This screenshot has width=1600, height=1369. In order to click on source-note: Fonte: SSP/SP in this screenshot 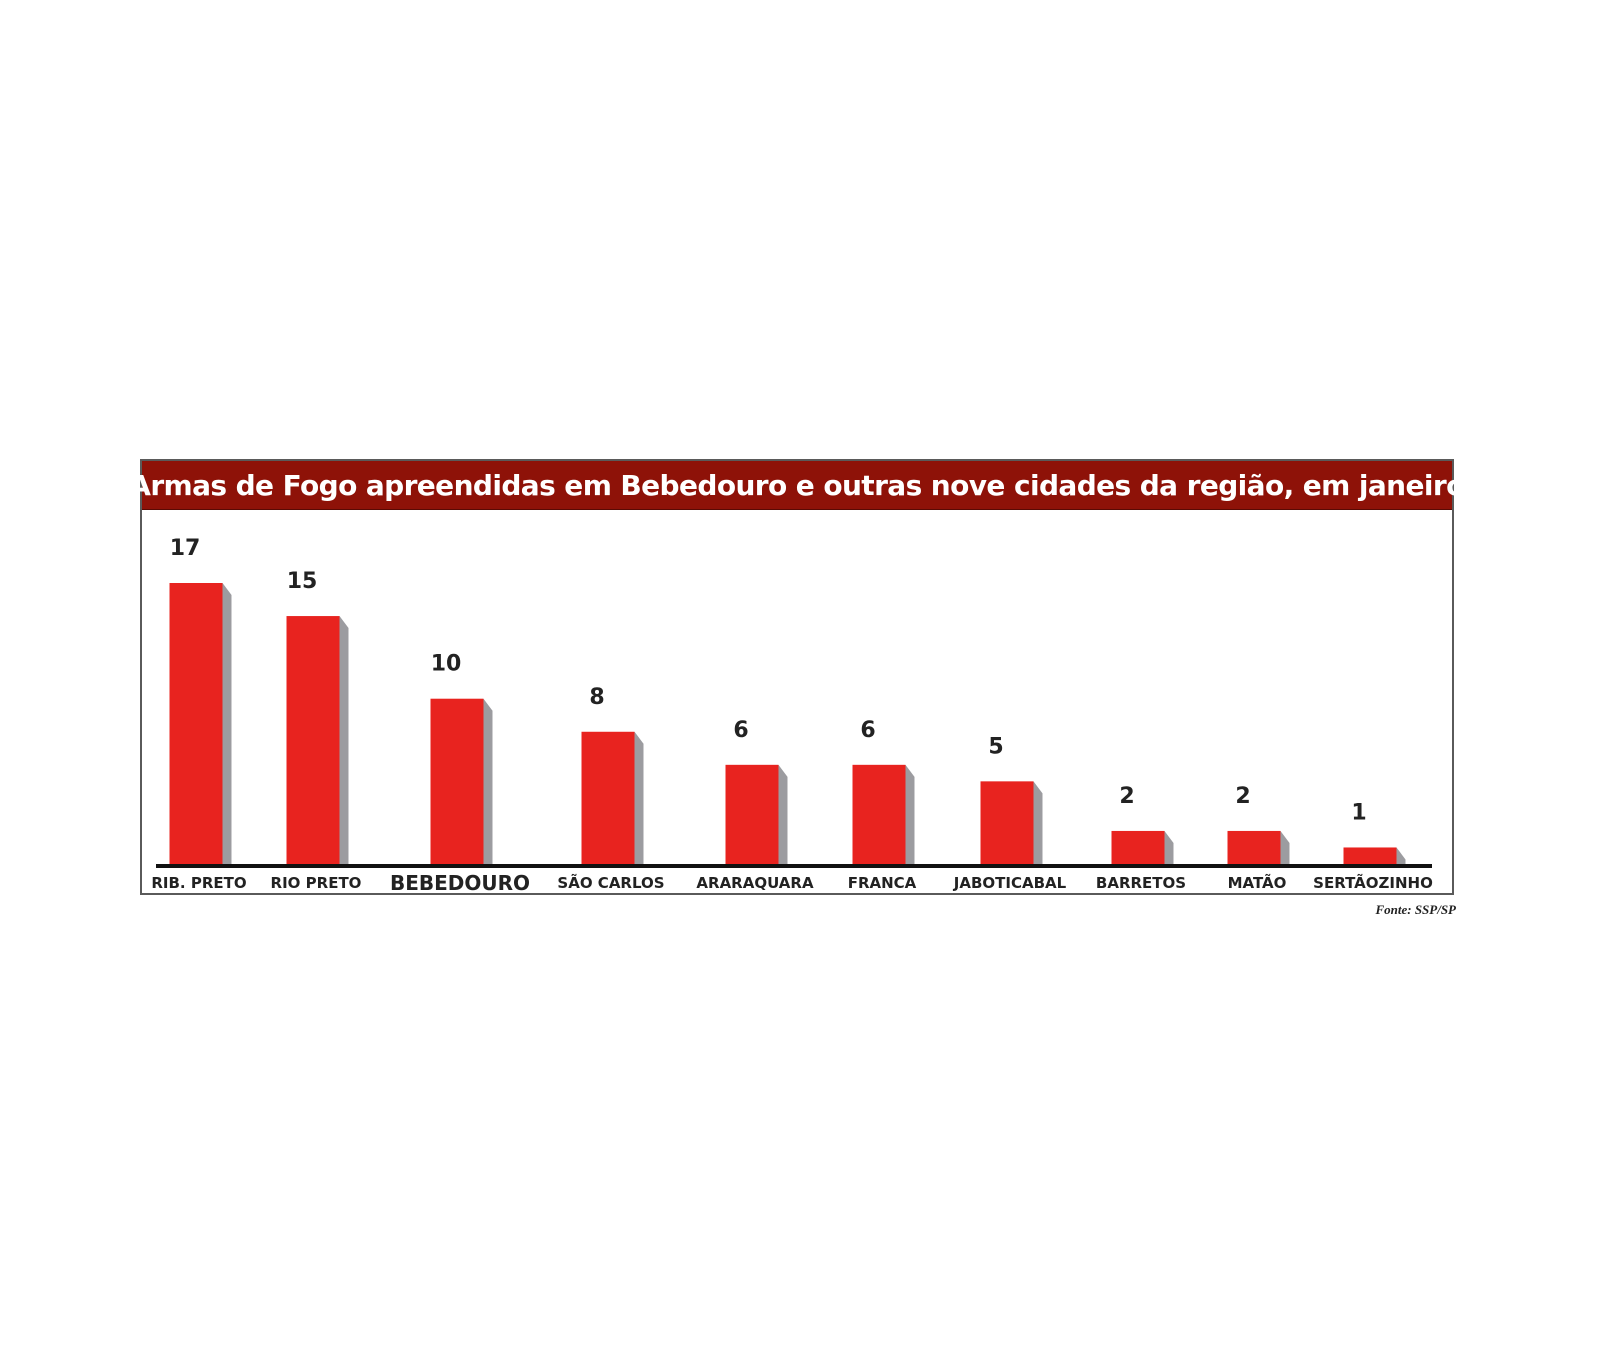, I will do `click(1415, 909)`.